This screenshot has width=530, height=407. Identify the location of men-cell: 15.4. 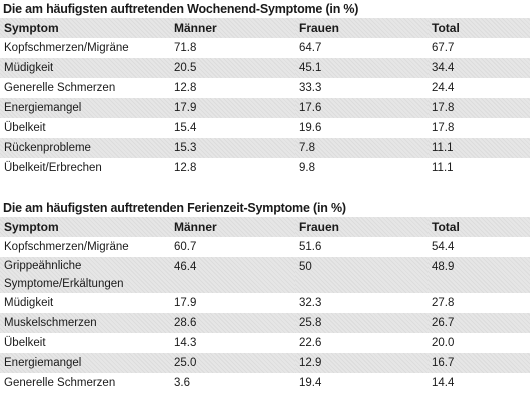
(185, 128).